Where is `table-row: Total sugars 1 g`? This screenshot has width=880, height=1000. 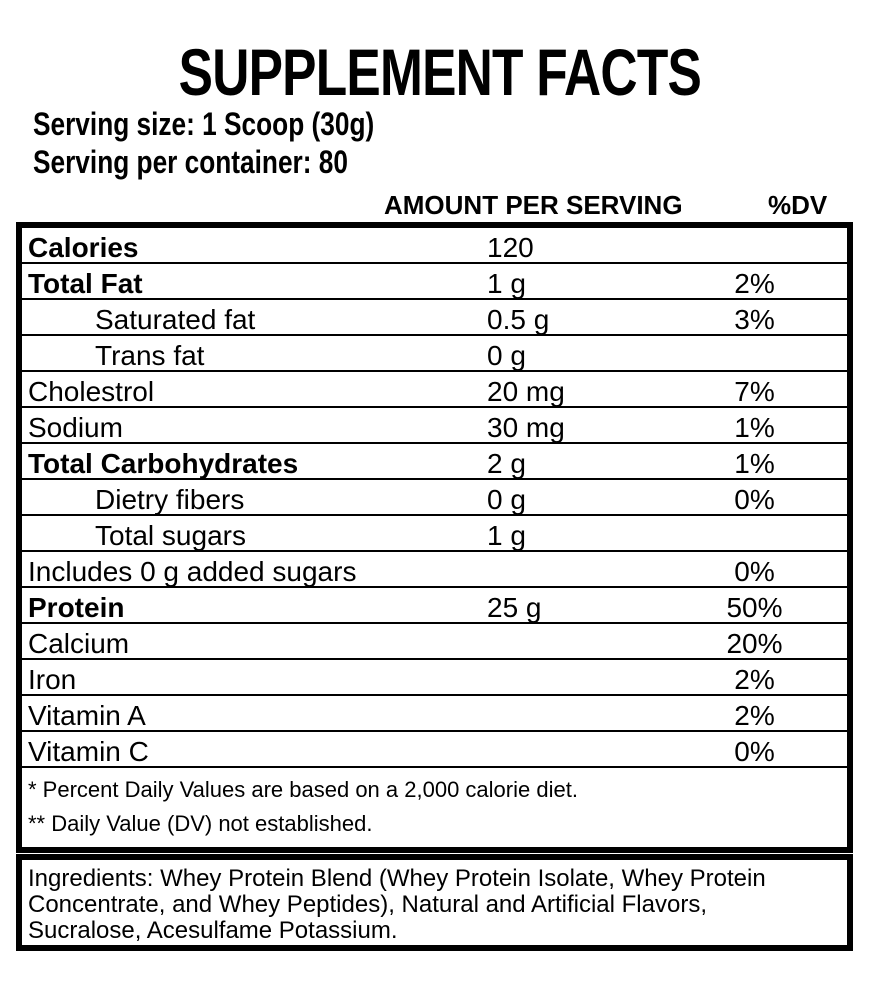 table-row: Total sugars 1 g is located at coordinates (434, 534).